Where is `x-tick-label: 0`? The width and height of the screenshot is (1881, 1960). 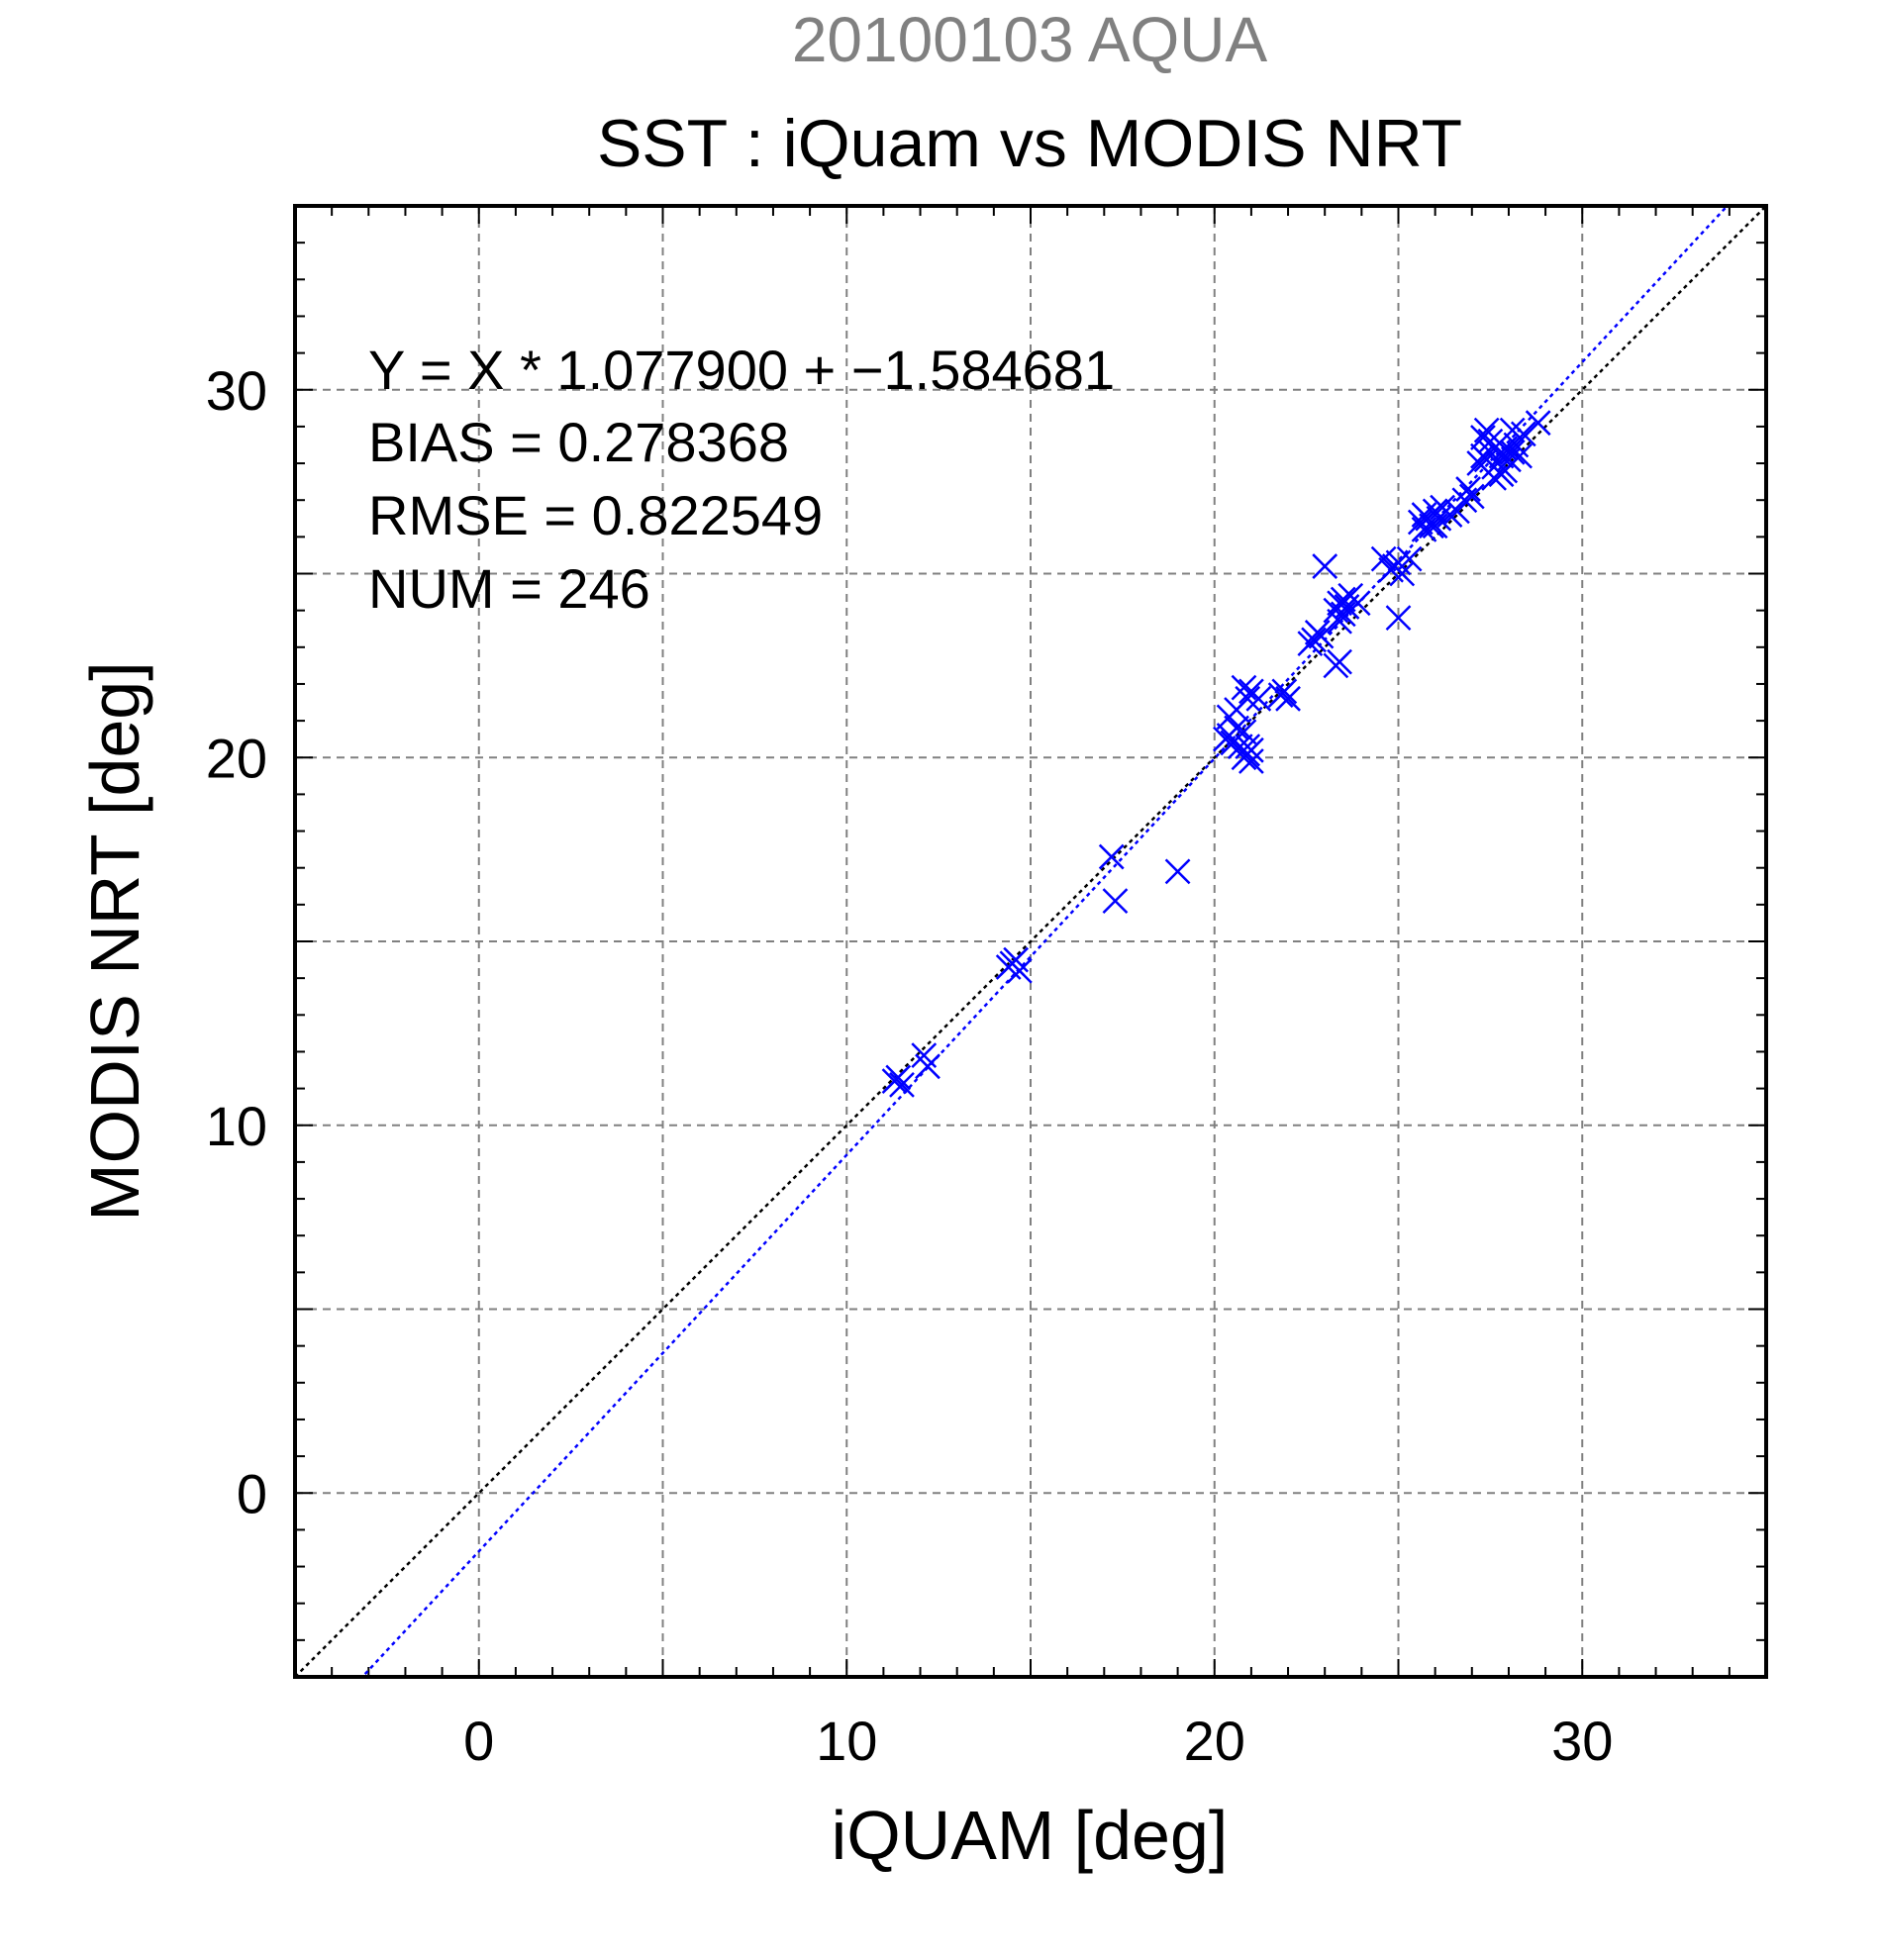 x-tick-label: 0 is located at coordinates (479, 1741).